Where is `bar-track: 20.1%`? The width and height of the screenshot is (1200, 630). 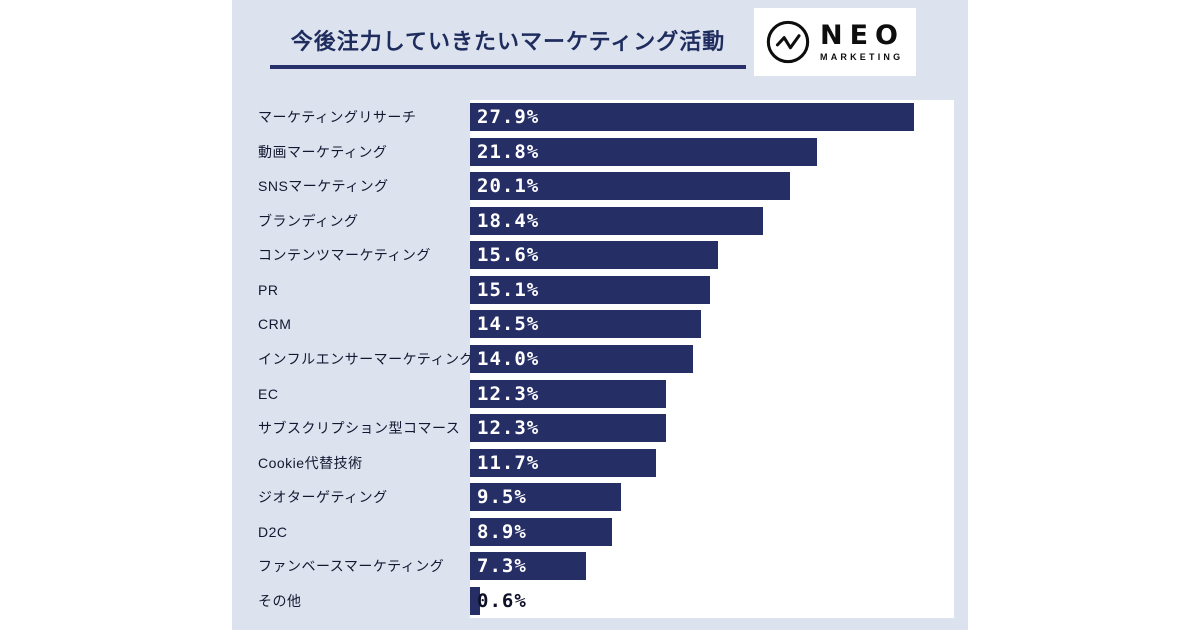 bar-track: 20.1% is located at coordinates (712, 186).